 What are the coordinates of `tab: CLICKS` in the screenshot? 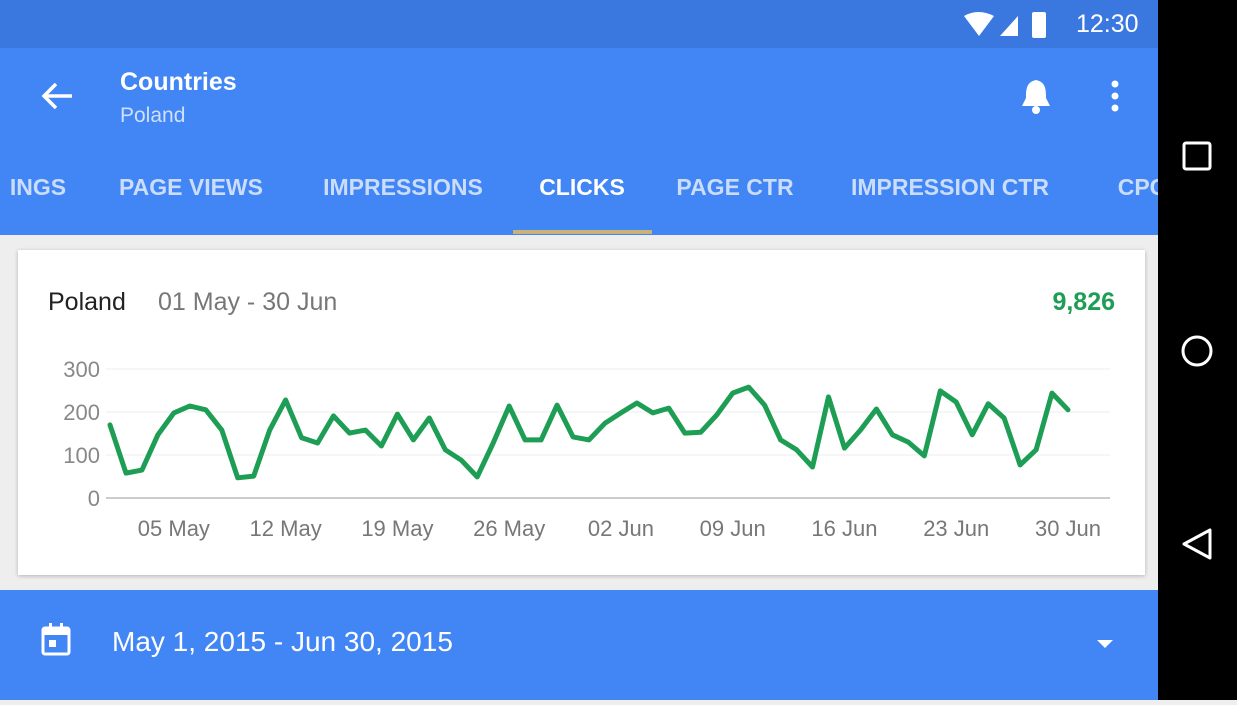 It's located at (582, 187).